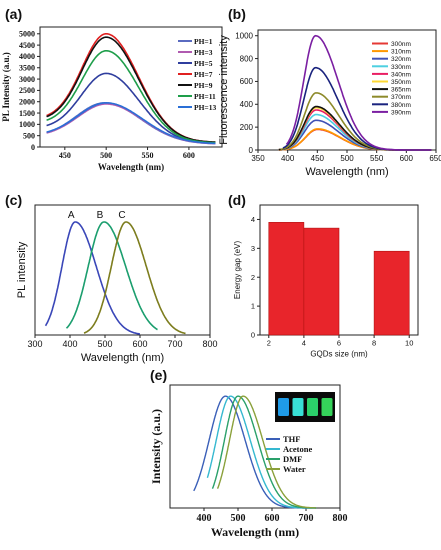  Describe the element at coordinates (401, 82) in the screenshot. I see `legend-label: 350nm` at that location.